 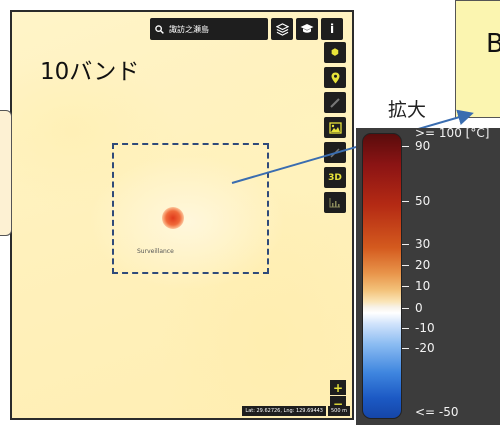 I want to click on info-button: i, so click(x=332, y=29).